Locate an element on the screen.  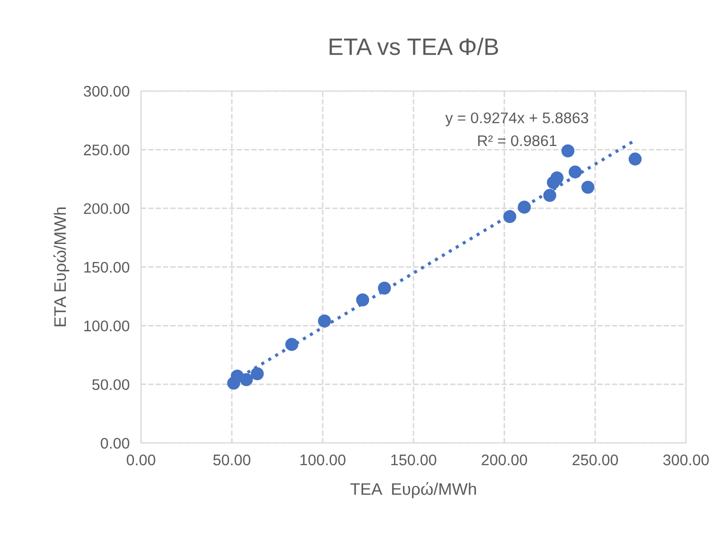
x-tick-label: 100.00 is located at coordinates (323, 460).